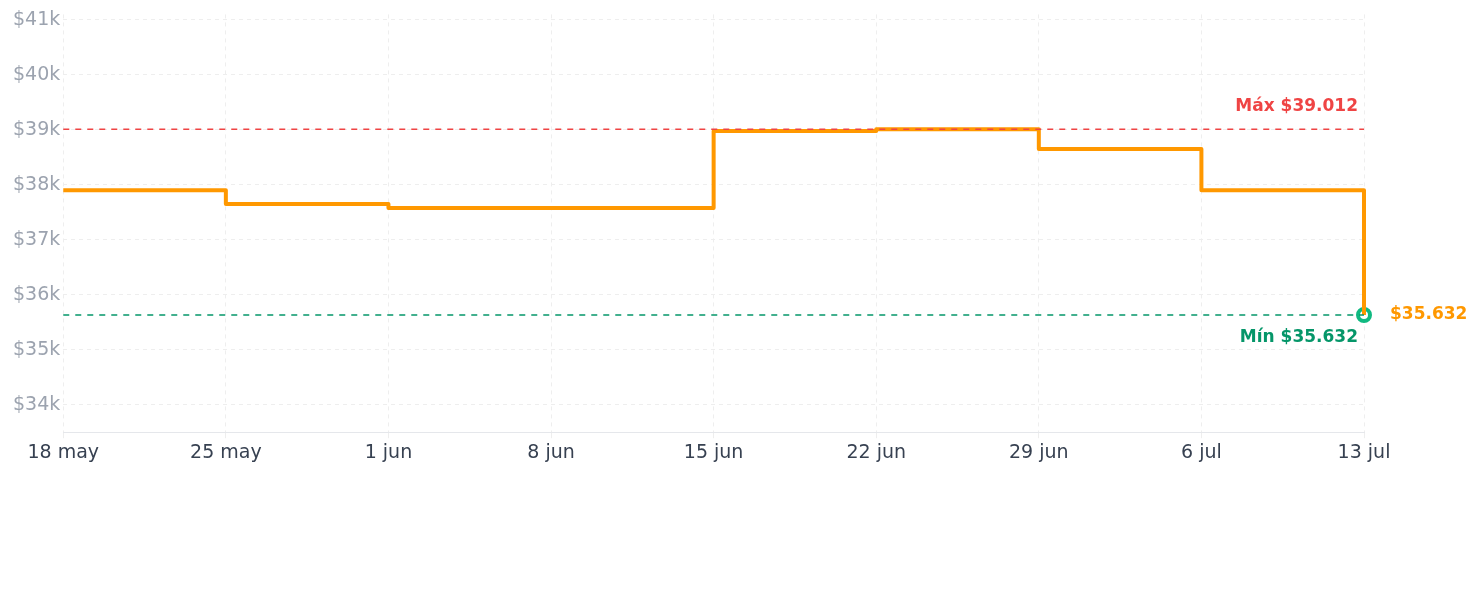 The image size is (1479, 607). What do you see at coordinates (63, 450) in the screenshot?
I see `x-tick-label: 18 may` at bounding box center [63, 450].